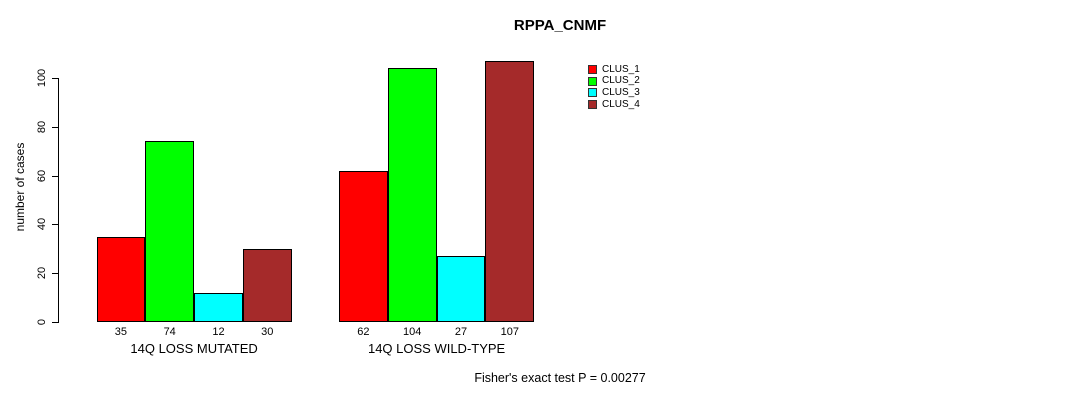 This screenshot has width=1090, height=400. What do you see at coordinates (461, 332) in the screenshot?
I see `bar-value-clus_3-group2: 27` at bounding box center [461, 332].